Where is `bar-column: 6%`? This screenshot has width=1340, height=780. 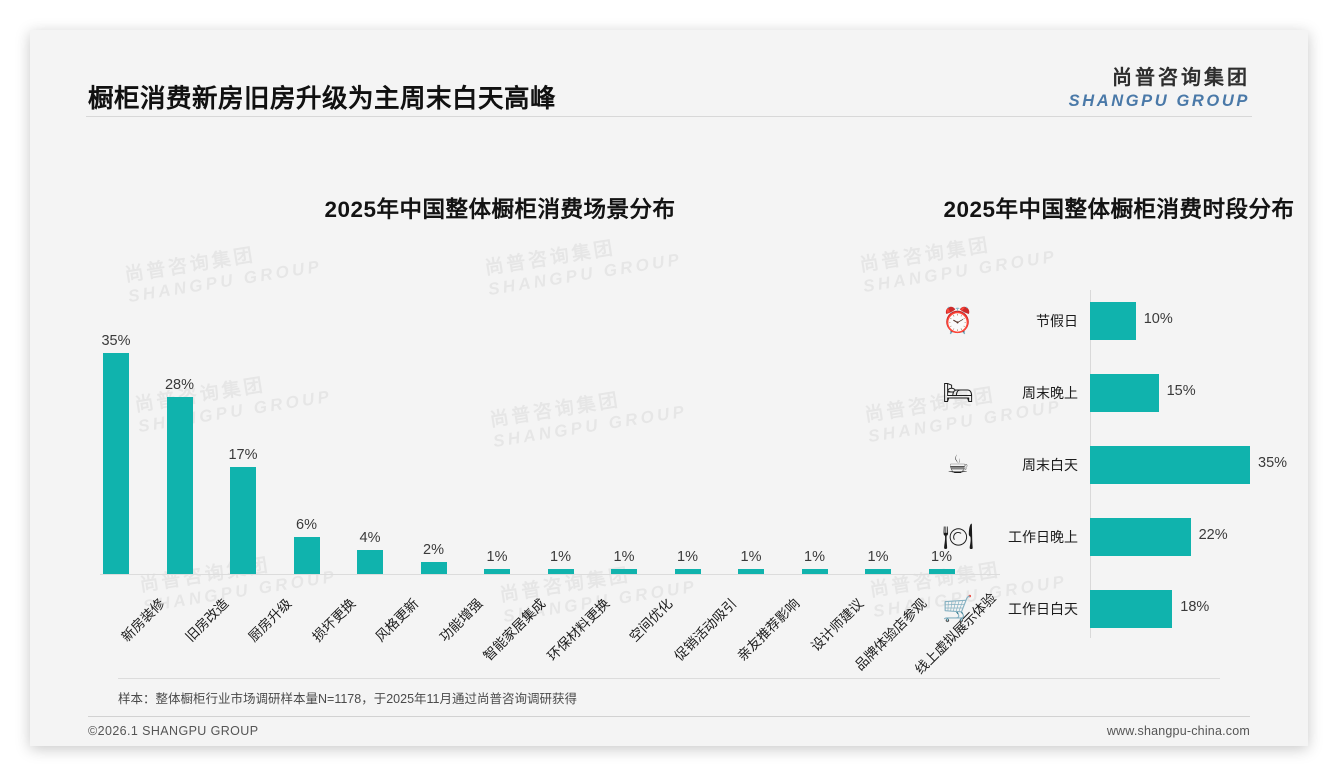
bar-column: 6% is located at coordinates (306, 437).